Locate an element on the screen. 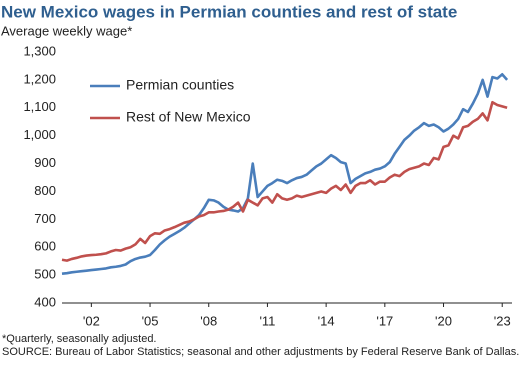 The width and height of the screenshot is (532, 381). y-tick-label: 1,200 is located at coordinates (39, 78).